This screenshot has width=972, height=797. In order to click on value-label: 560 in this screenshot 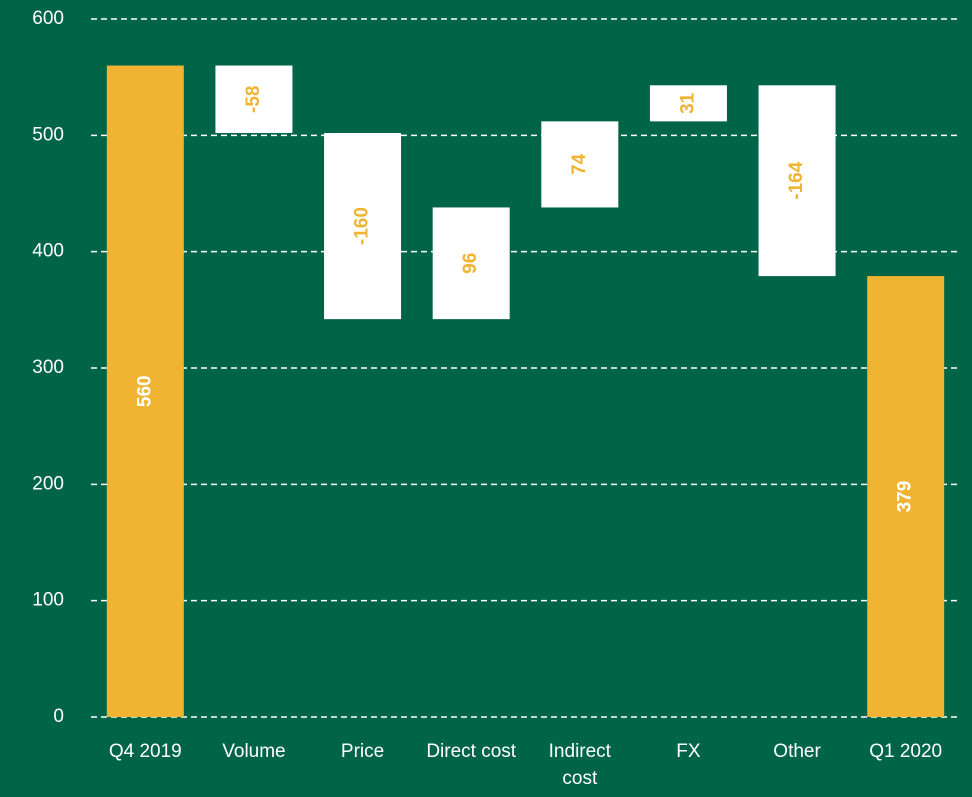, I will do `click(144, 391)`.